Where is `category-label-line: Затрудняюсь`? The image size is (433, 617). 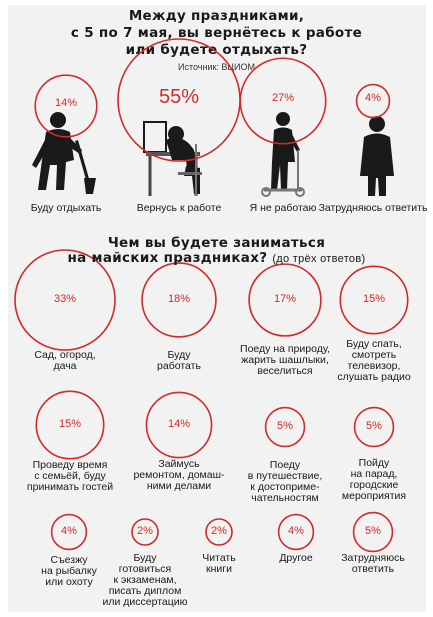 category-label-line: Затрудняюсь is located at coordinates (373, 558).